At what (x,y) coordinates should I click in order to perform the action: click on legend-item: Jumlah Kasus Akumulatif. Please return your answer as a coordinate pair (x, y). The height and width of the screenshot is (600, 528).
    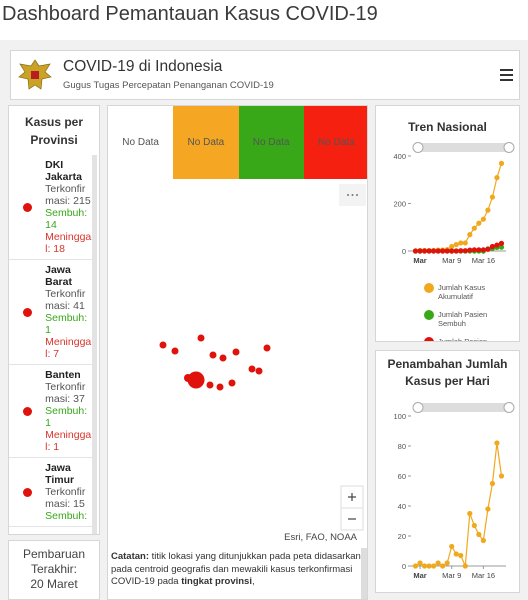
    Looking at the image, I should click on (461, 292).